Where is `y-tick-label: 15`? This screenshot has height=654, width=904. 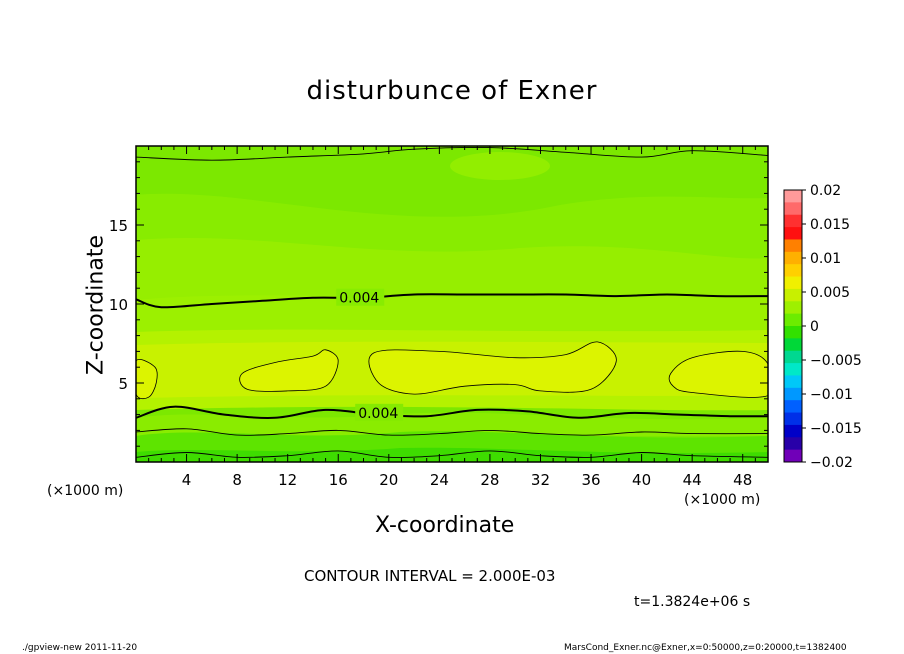 y-tick-label: 15 is located at coordinates (118, 226).